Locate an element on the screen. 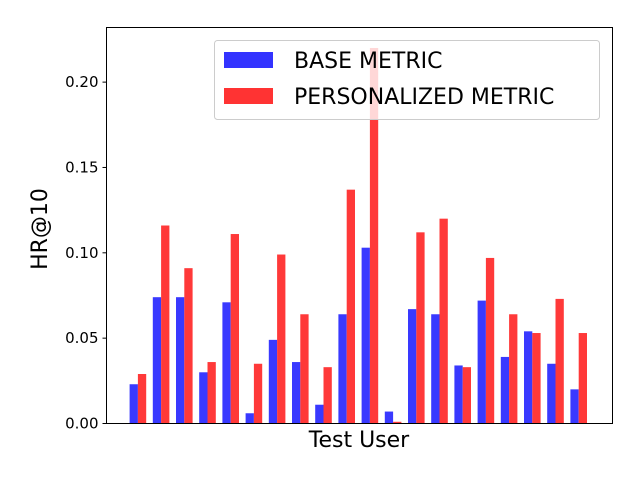  y-tick-label: 0.10 is located at coordinates (81, 253).